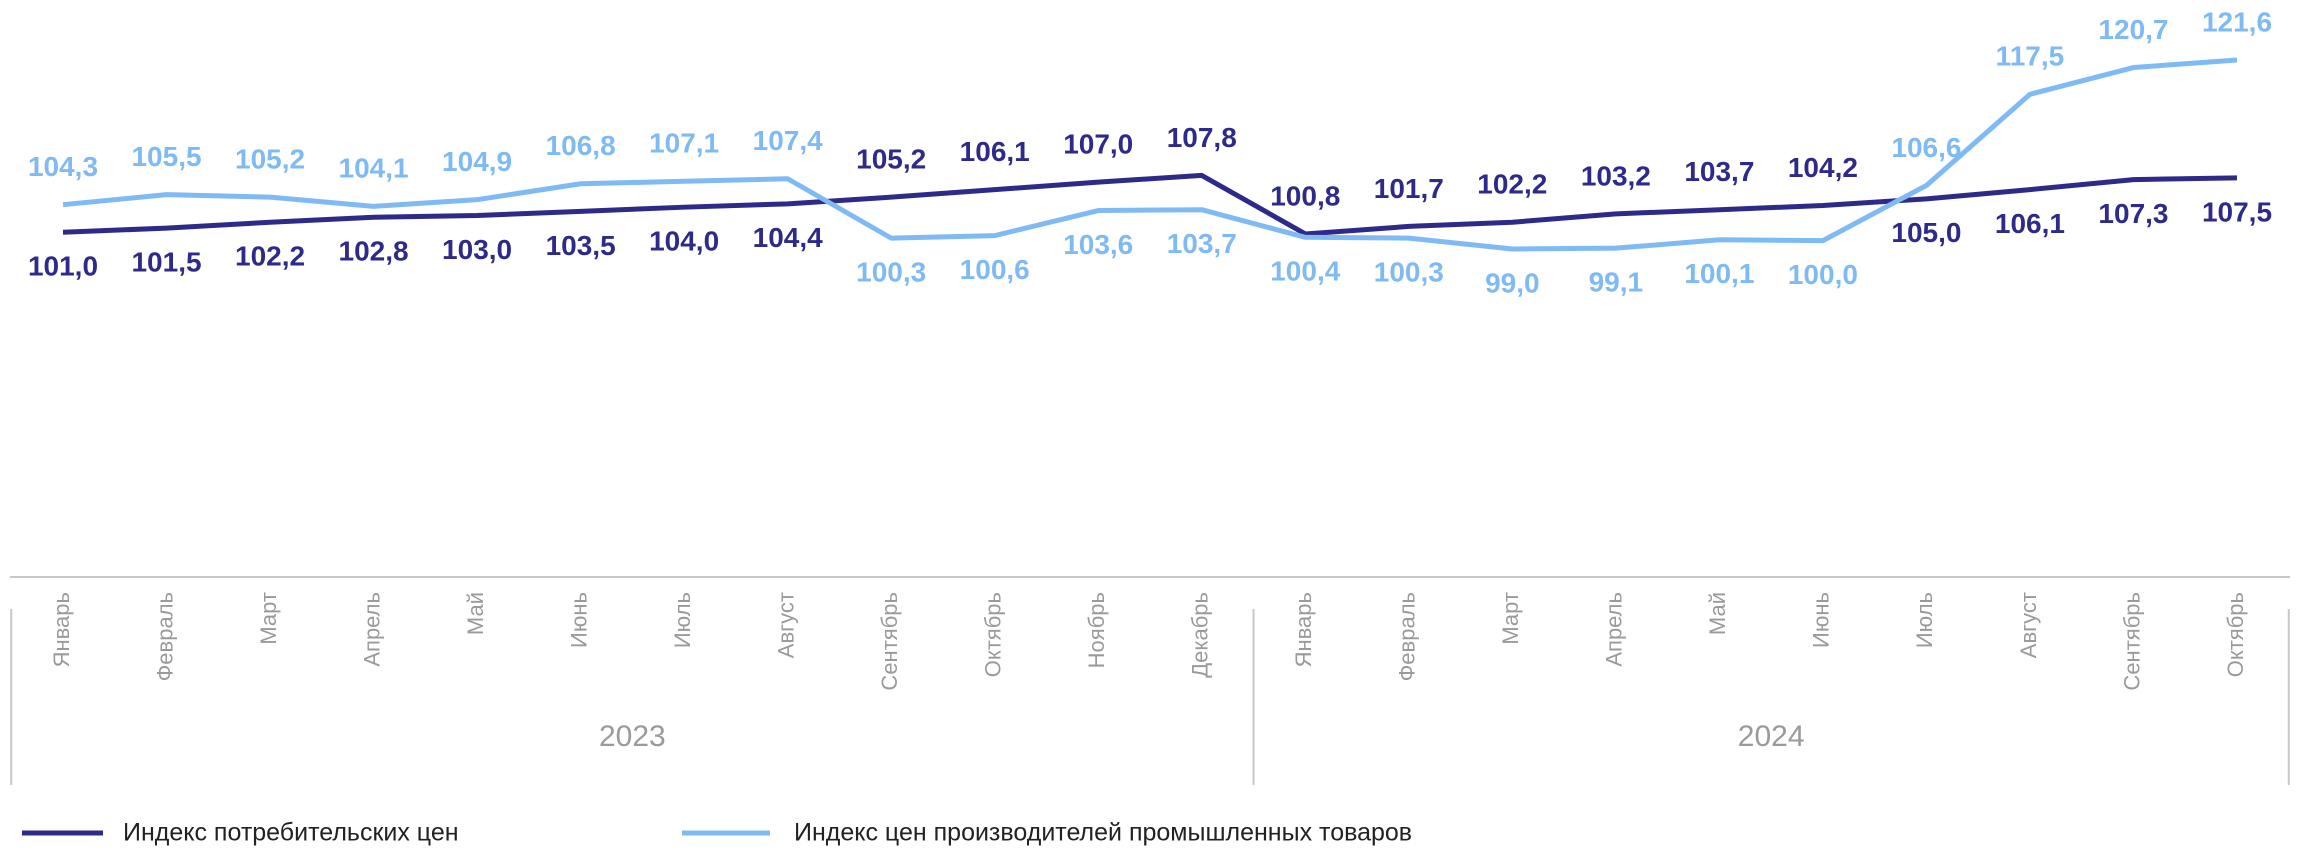 The height and width of the screenshot is (850, 2300). Describe the element at coordinates (1409, 188) in the screenshot. I see `data-label: 101,7` at that location.